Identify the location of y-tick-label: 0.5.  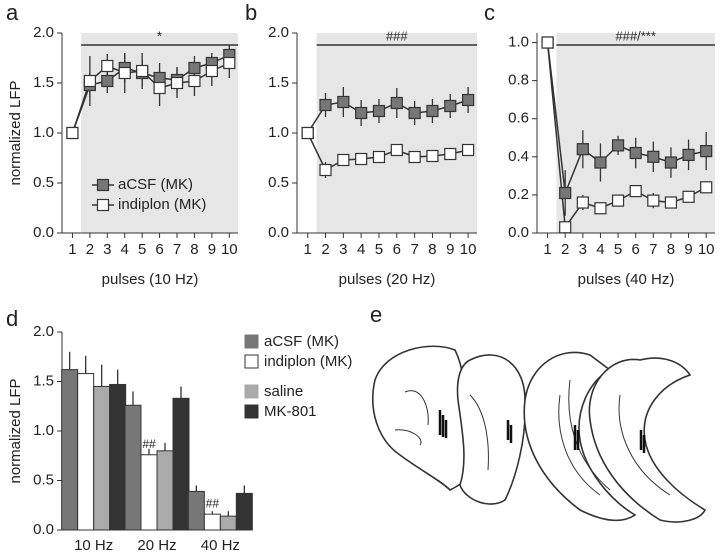
(43, 182).